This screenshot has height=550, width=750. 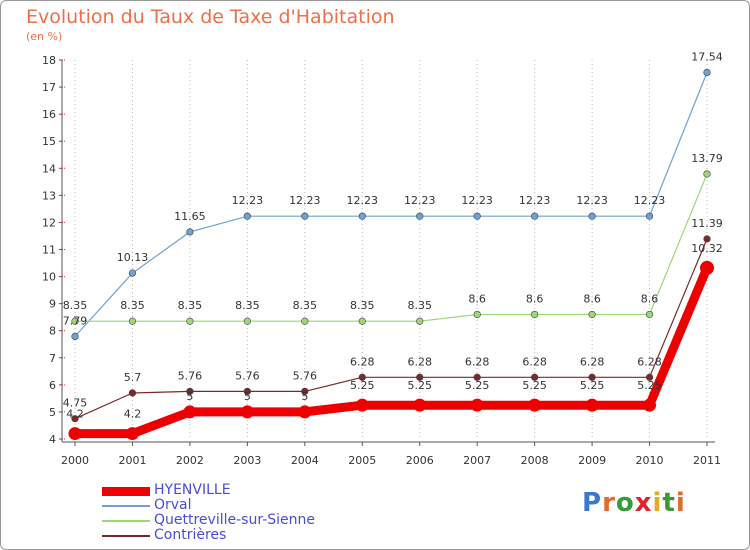 I want to click on legend-label: HYENVILLE, so click(x=192, y=490).